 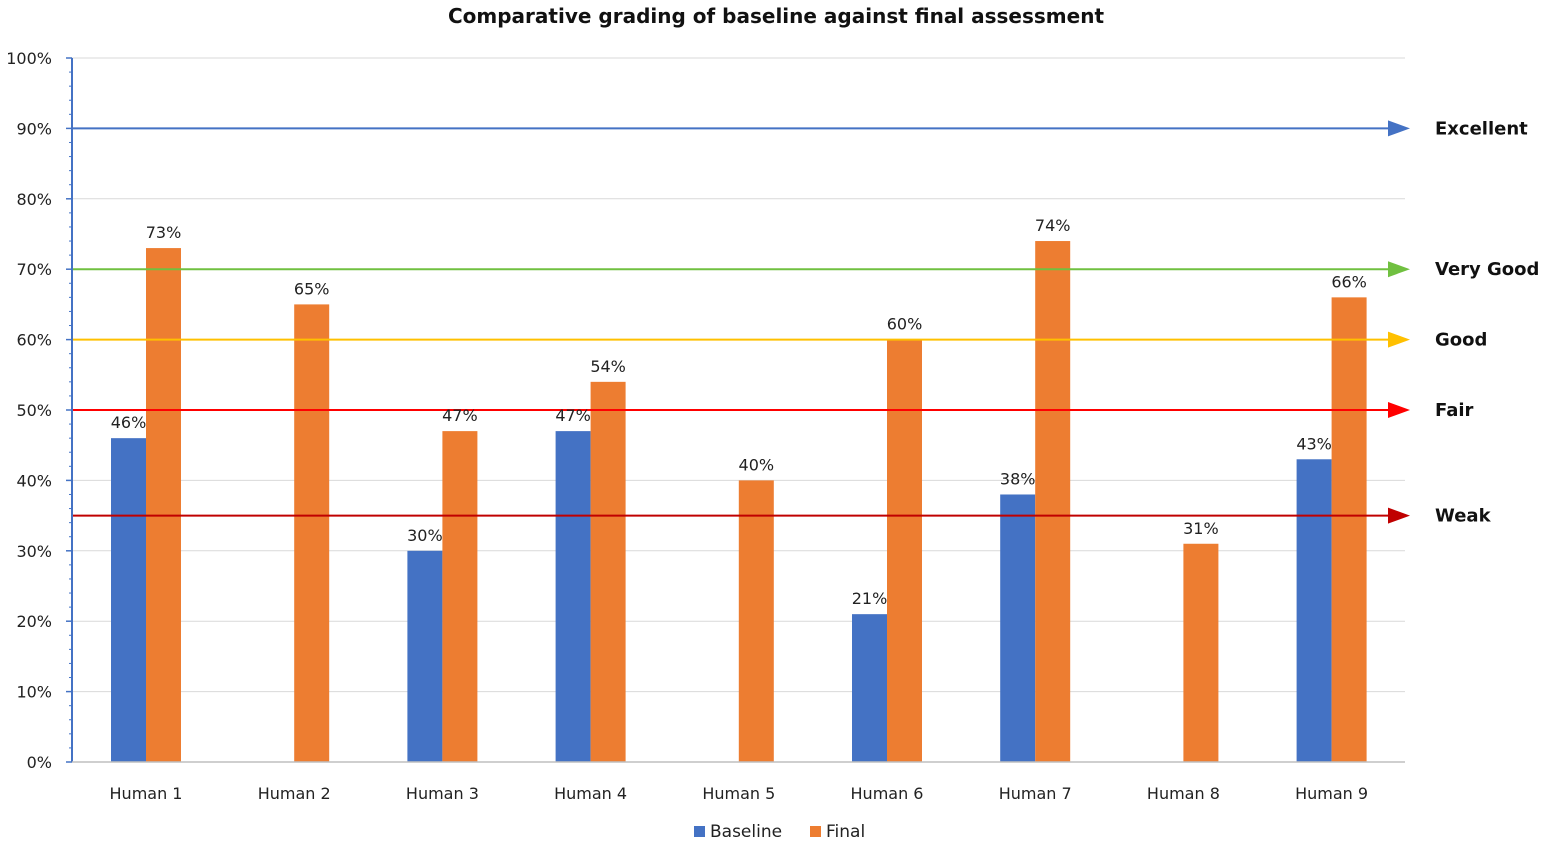 I want to click on x-tick-label: Human 6, so click(x=887, y=793).